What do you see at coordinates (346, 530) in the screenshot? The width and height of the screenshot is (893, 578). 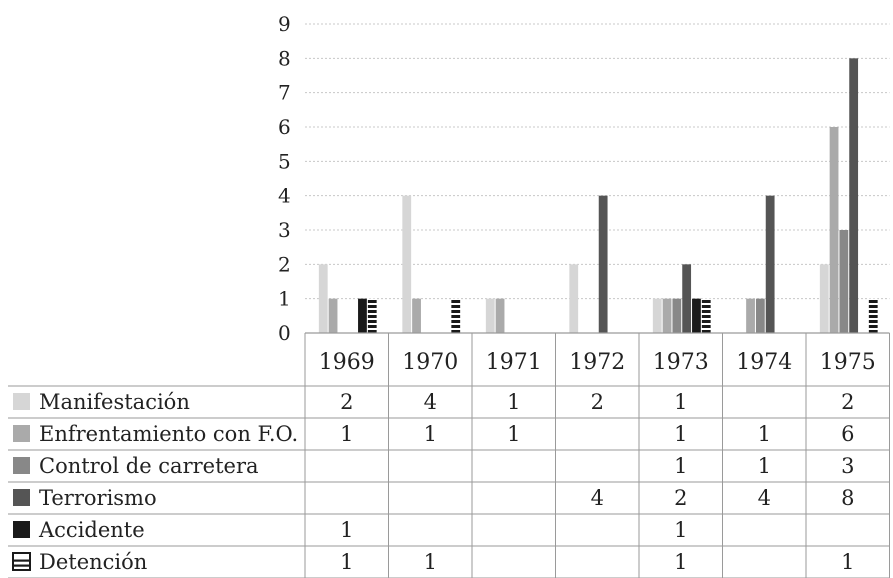 I see `table-cell-accidente-1969: 1` at bounding box center [346, 530].